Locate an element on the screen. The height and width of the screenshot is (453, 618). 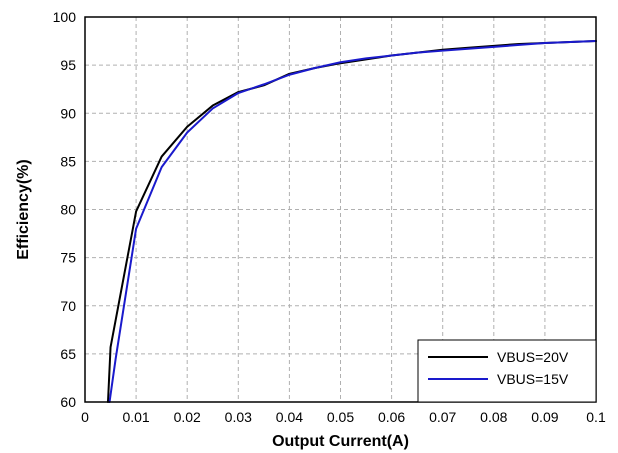
x-tick-label: 0.02 is located at coordinates (187, 417).